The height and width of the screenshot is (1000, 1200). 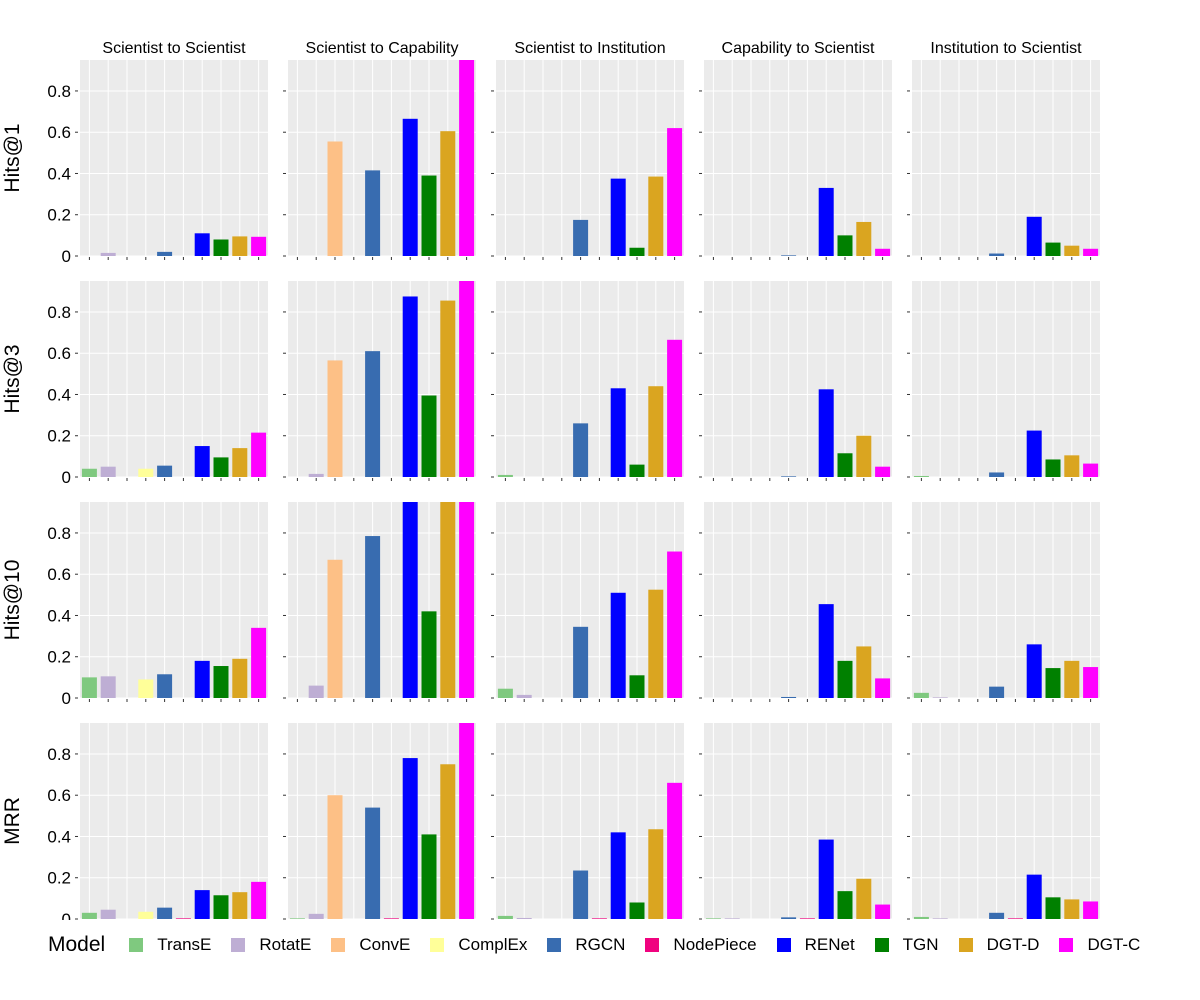 What do you see at coordinates (12, 378) in the screenshot?
I see `row-label-hits-3: Hits@3` at bounding box center [12, 378].